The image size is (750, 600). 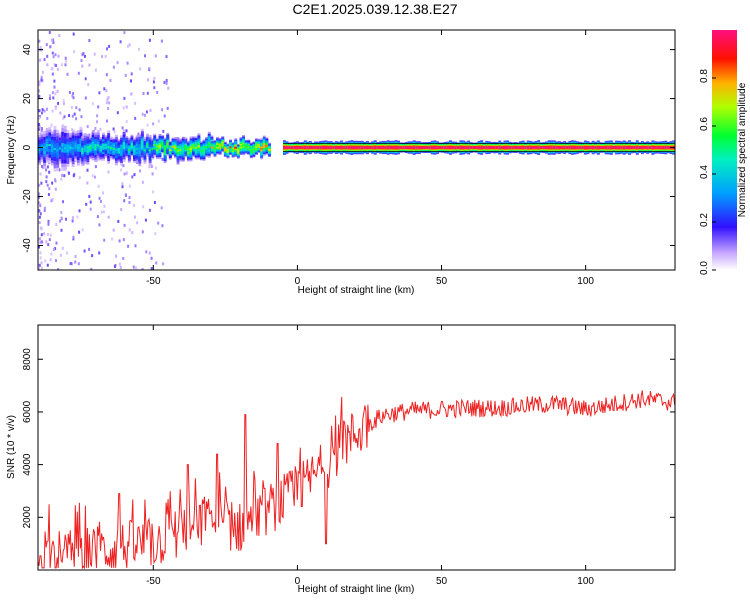 What do you see at coordinates (585, 581) in the screenshot?
I see `x-tick-label: 100` at bounding box center [585, 581].